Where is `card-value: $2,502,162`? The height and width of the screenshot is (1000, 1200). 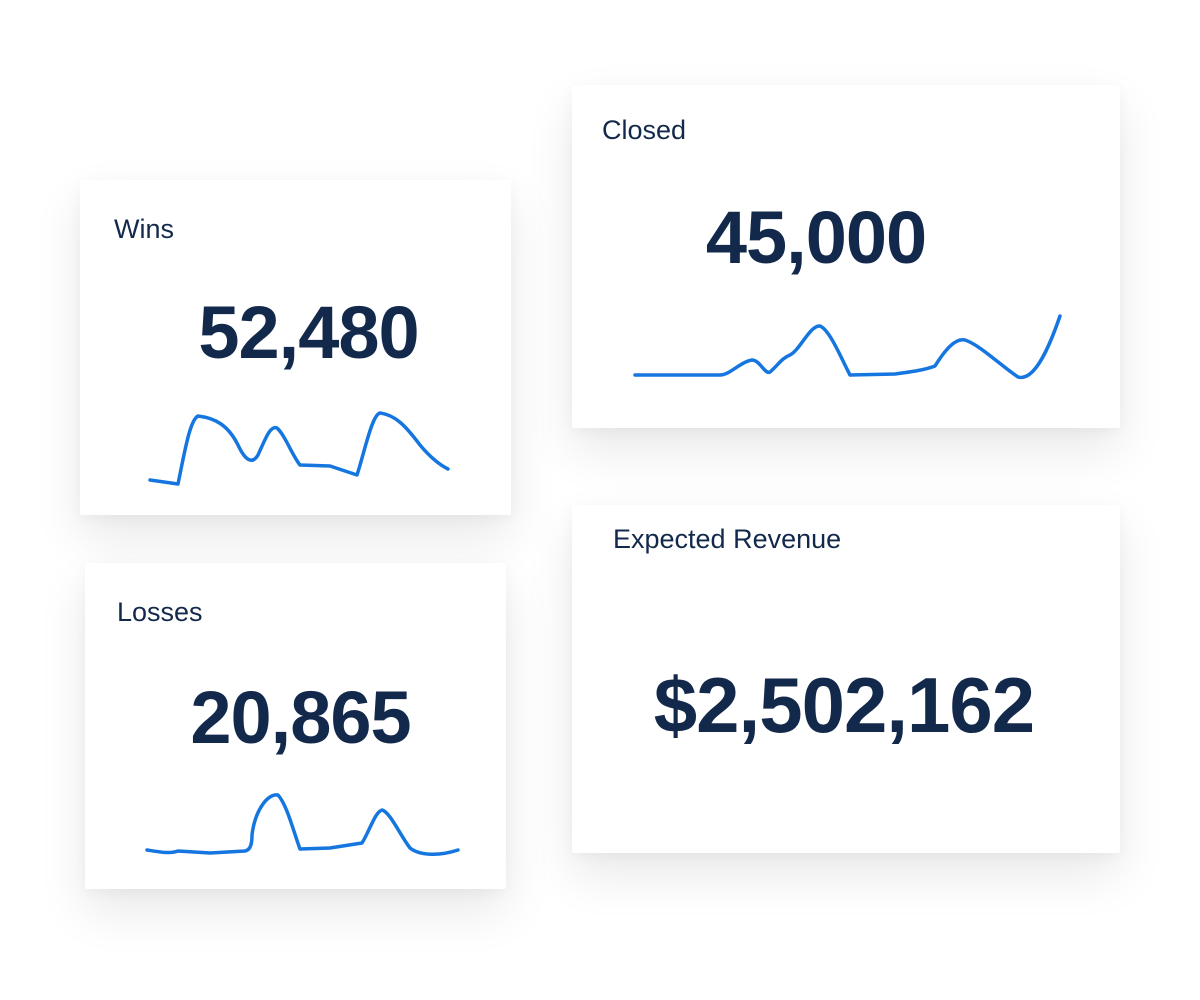
card-value: $2,502,162 is located at coordinates (844, 705).